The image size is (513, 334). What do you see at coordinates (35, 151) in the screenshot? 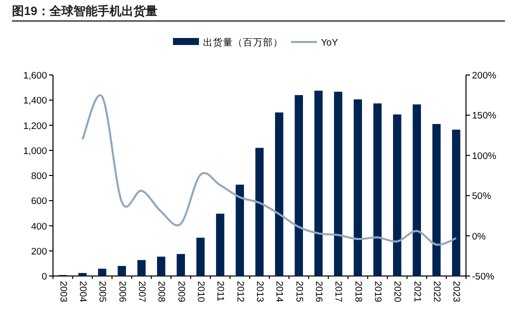
I see `y-tick-label: 1,000` at bounding box center [35, 151].